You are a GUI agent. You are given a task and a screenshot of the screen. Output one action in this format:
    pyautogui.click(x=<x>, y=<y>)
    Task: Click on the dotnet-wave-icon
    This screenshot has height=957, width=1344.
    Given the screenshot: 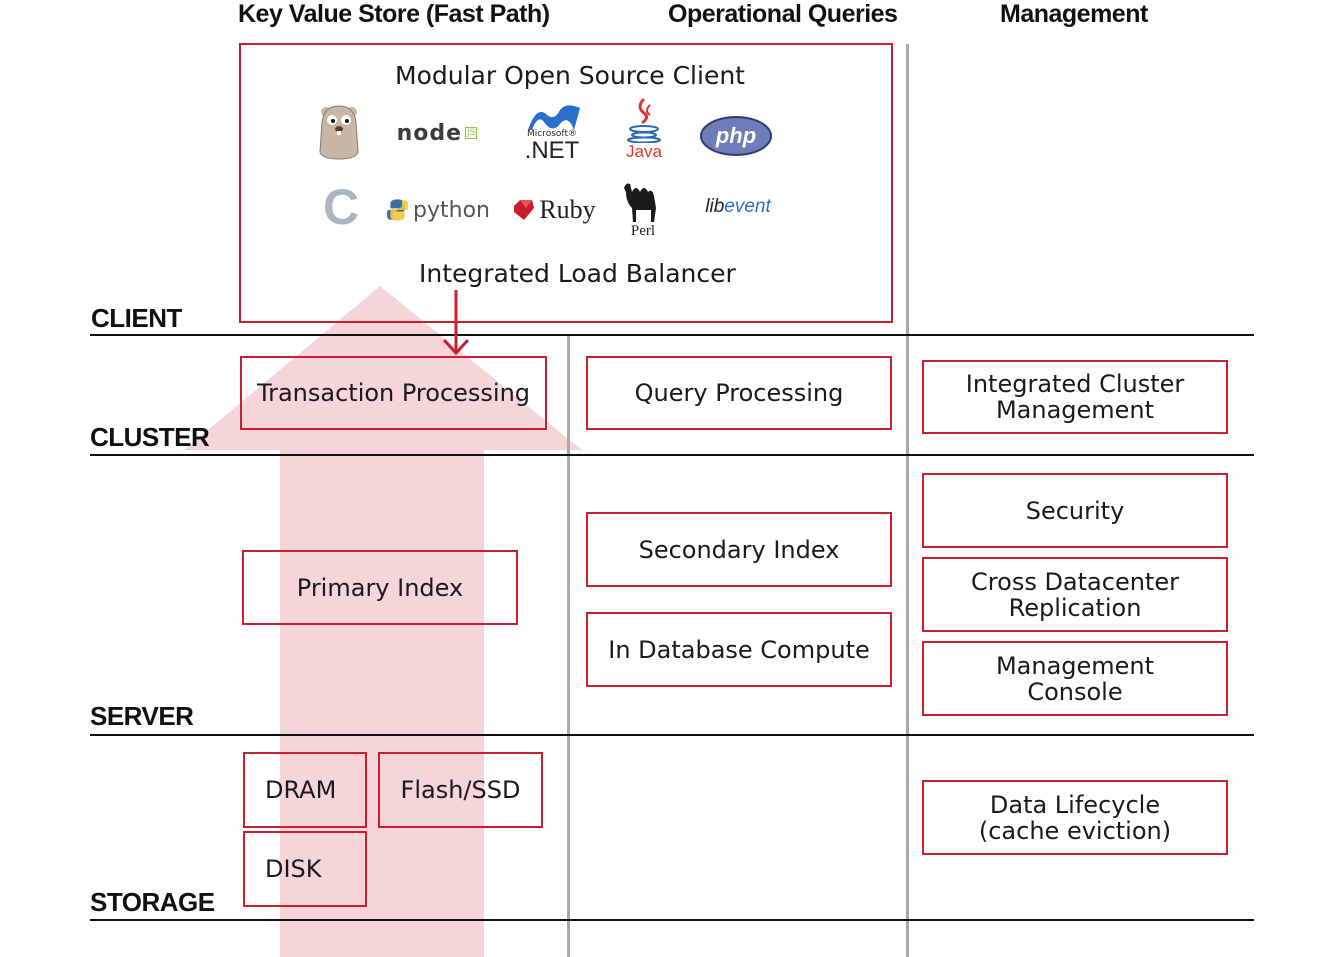 What is the action you would take?
    pyautogui.click(x=554, y=117)
    